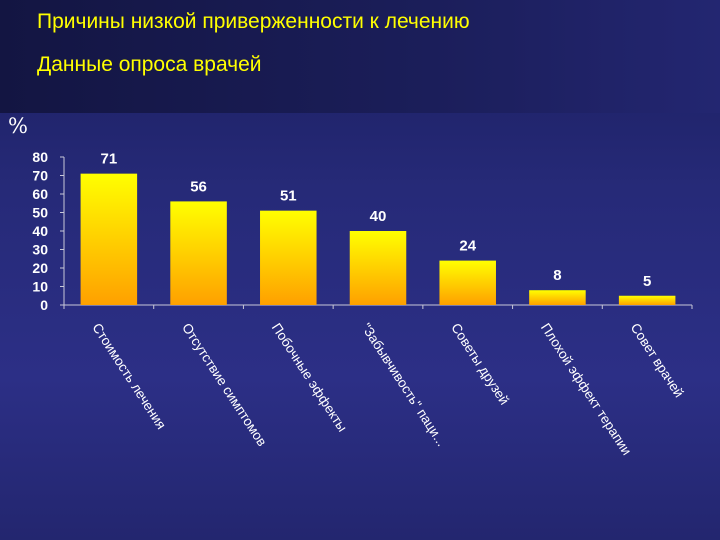 The image size is (720, 540). I want to click on category-label: Отсутствие симптомов, so click(224, 384).